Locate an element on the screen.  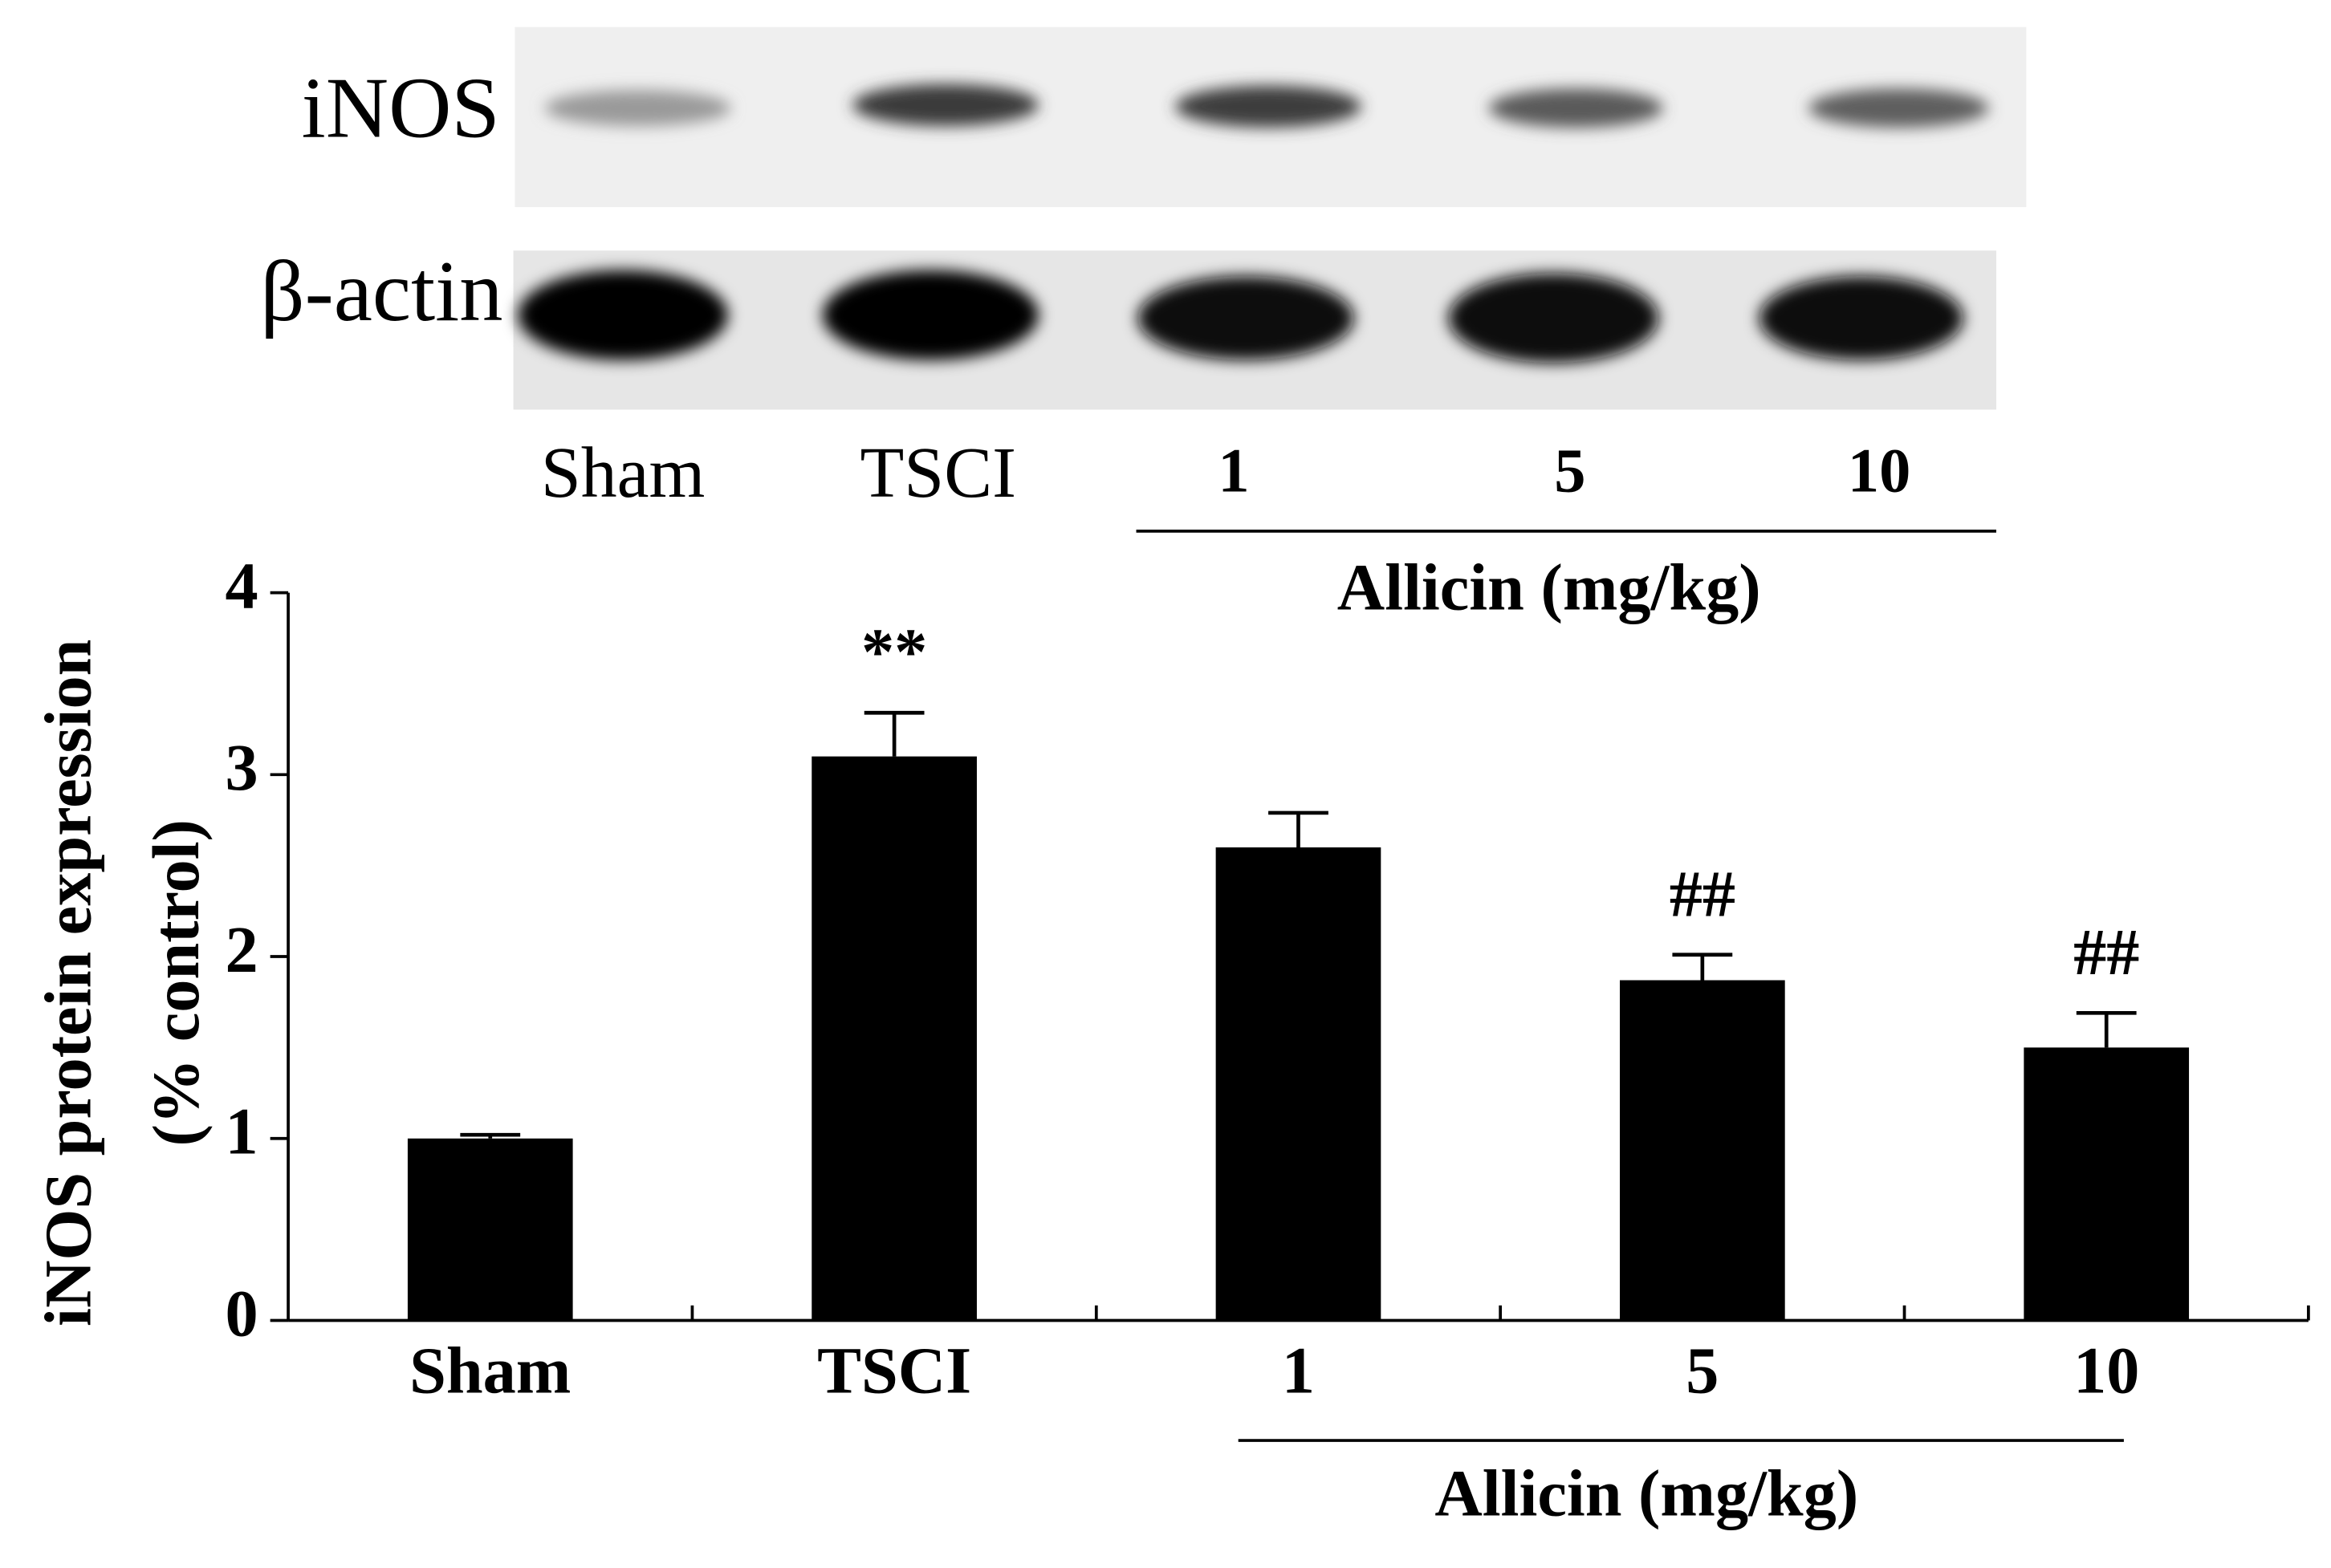
y-tick-label: 2 is located at coordinates (242, 949).